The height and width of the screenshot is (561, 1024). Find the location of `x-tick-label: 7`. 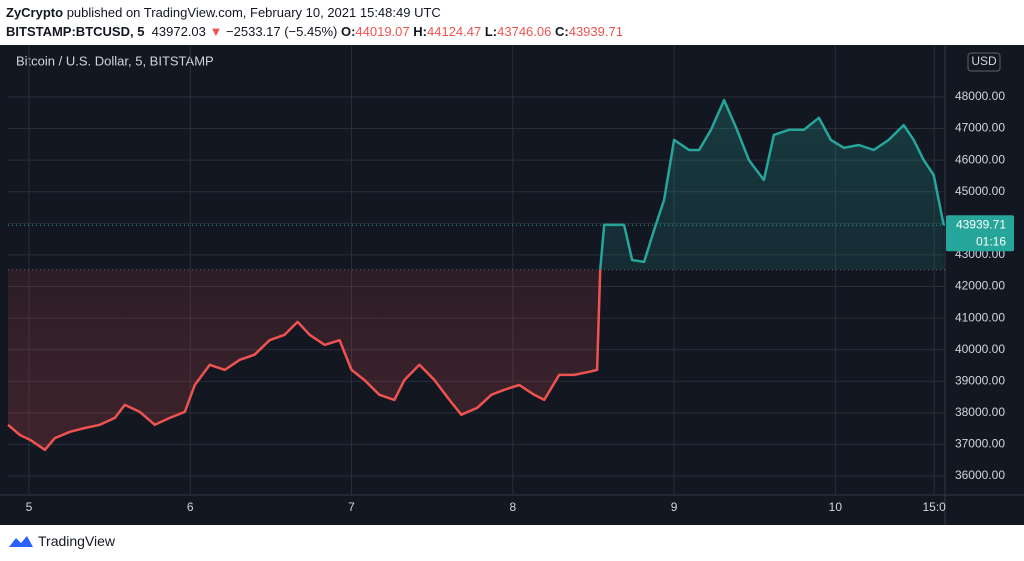

x-tick-label: 7 is located at coordinates (351, 507).